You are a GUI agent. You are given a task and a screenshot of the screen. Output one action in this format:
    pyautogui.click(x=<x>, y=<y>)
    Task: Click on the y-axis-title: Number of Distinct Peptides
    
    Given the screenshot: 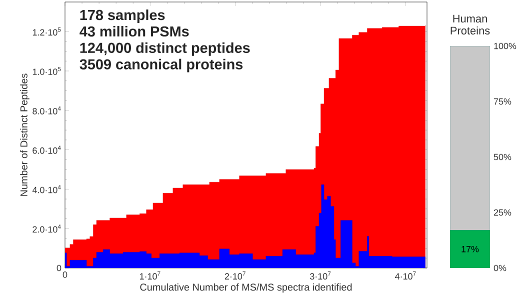 What is the action you would take?
    pyautogui.click(x=25, y=135)
    